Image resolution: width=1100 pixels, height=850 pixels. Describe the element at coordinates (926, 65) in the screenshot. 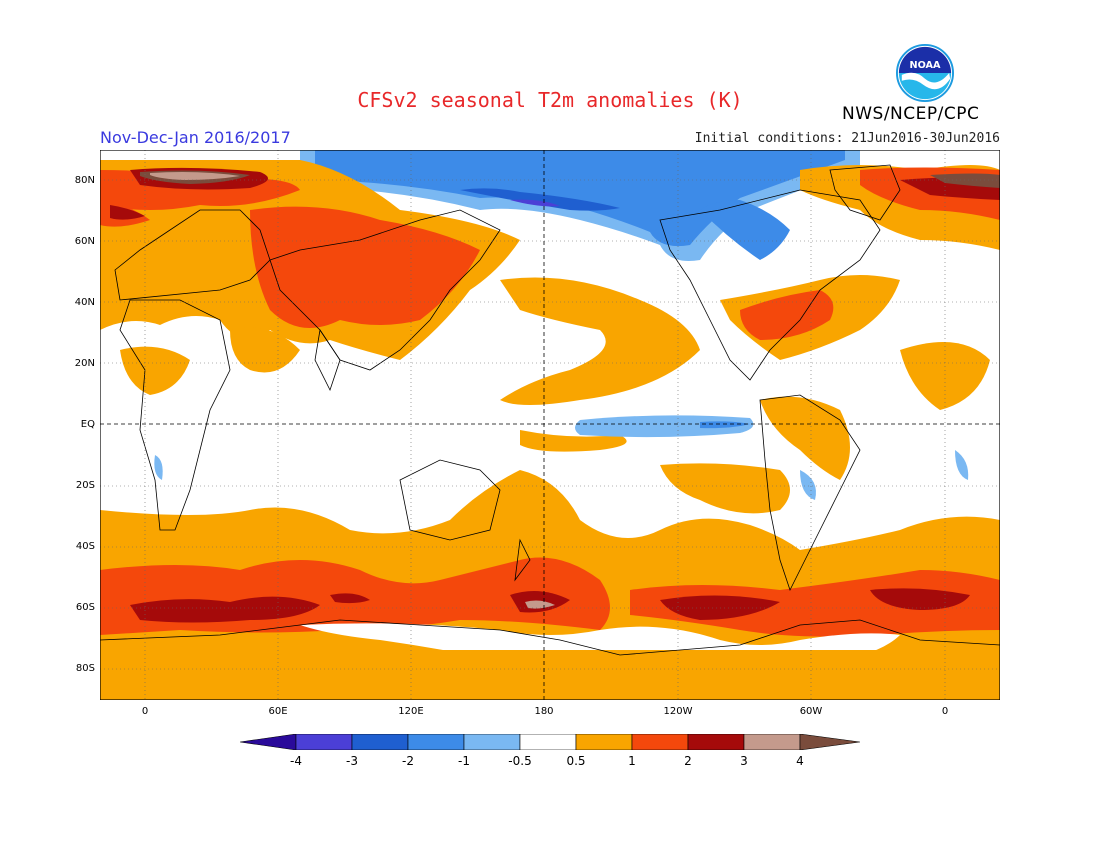

I see `logo-text: NOAA` at that location.